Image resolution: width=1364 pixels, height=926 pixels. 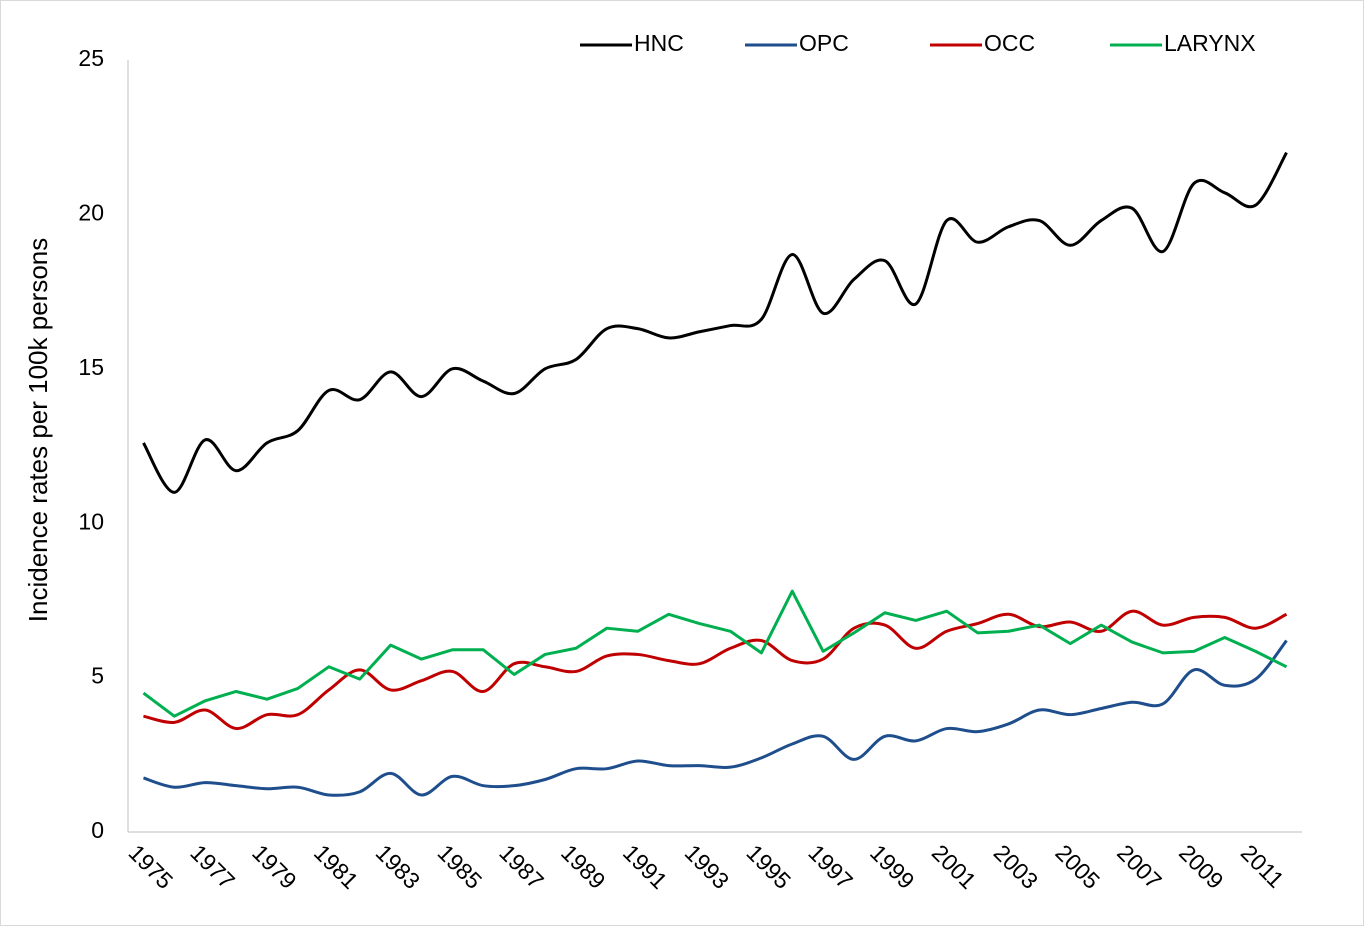 What do you see at coordinates (91, 212) in the screenshot?
I see `y-tick-label: 20` at bounding box center [91, 212].